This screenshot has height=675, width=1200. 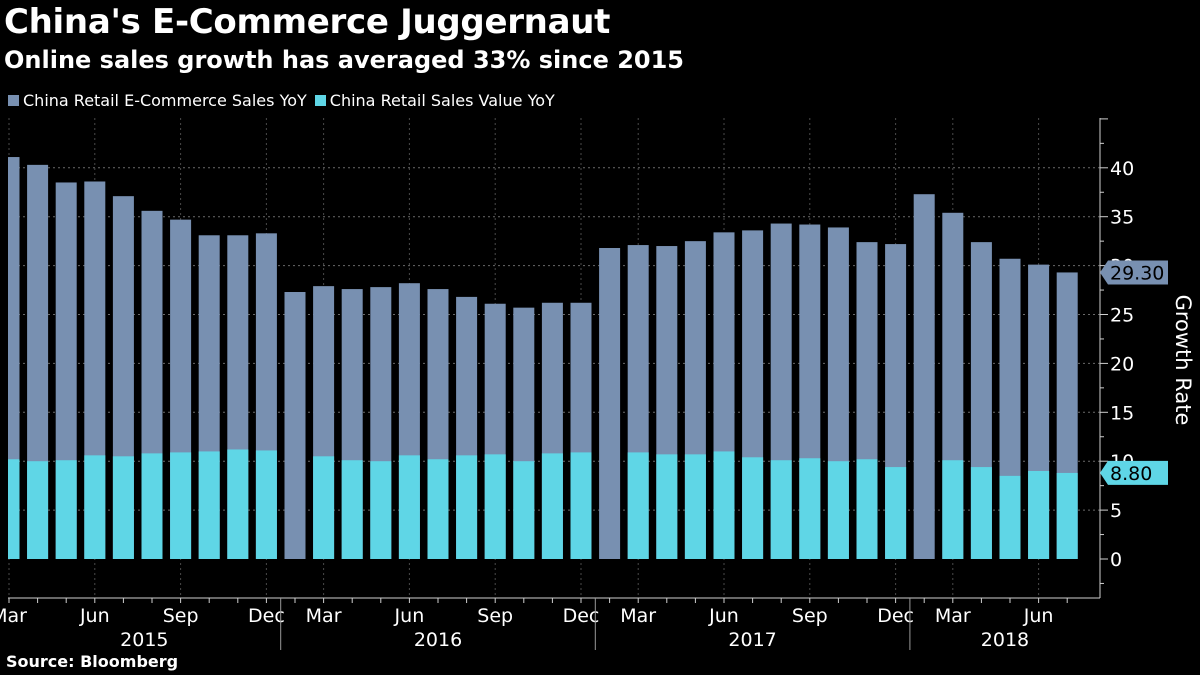 What do you see at coordinates (13, 616) in the screenshot?
I see `x-tick-label-0: Mar` at bounding box center [13, 616].